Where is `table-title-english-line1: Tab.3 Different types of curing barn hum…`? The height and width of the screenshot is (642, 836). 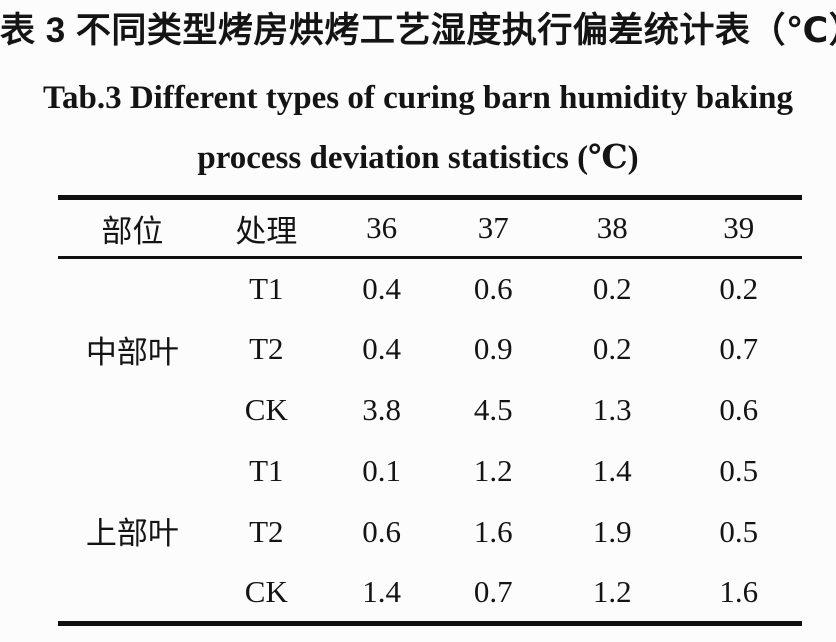
table-title-english-line1: Tab.3 Different types of curing barn hum… is located at coordinates (418, 98).